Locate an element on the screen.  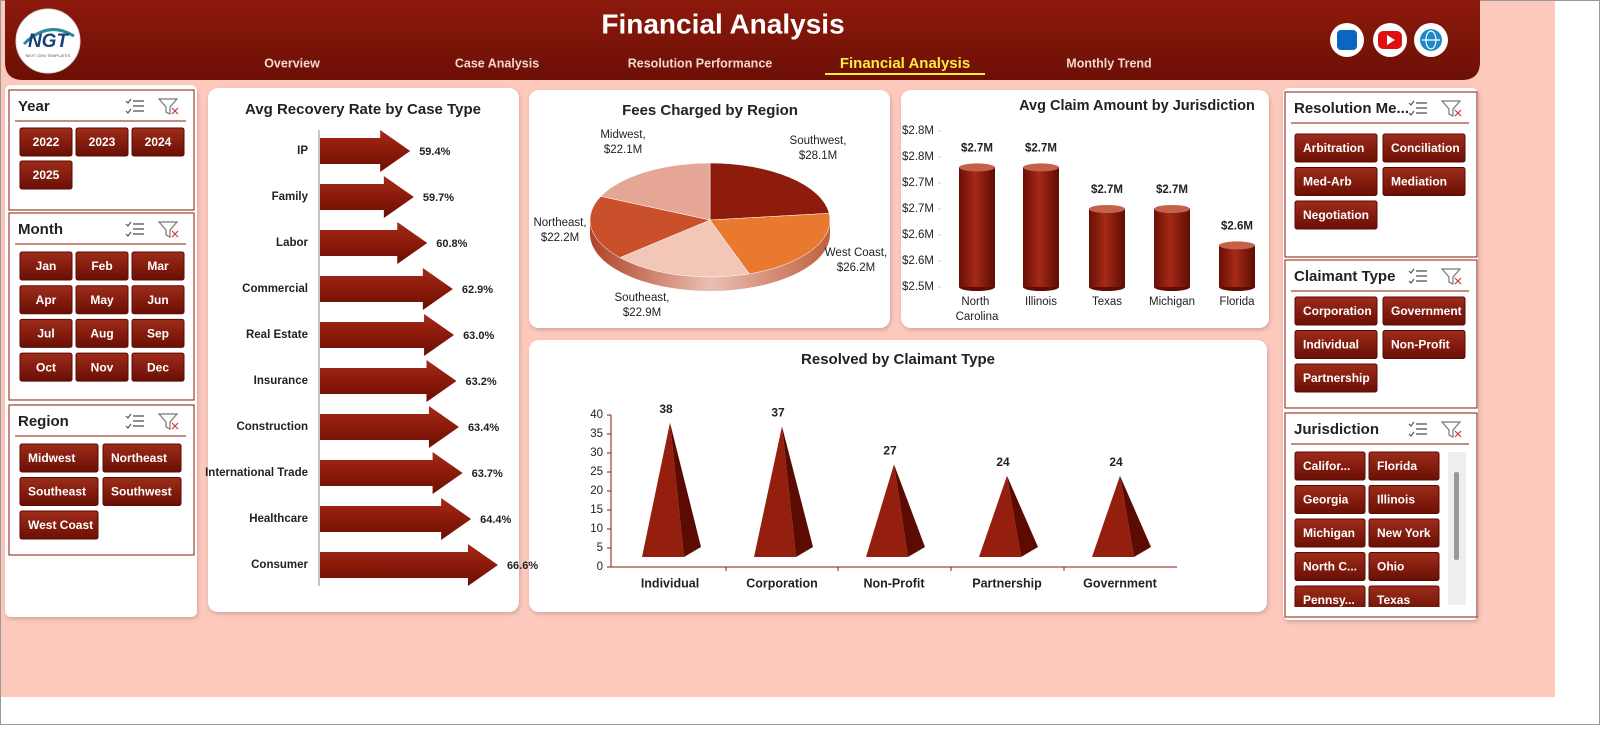
slicer-button-label: Jan is located at coordinates (46, 266).